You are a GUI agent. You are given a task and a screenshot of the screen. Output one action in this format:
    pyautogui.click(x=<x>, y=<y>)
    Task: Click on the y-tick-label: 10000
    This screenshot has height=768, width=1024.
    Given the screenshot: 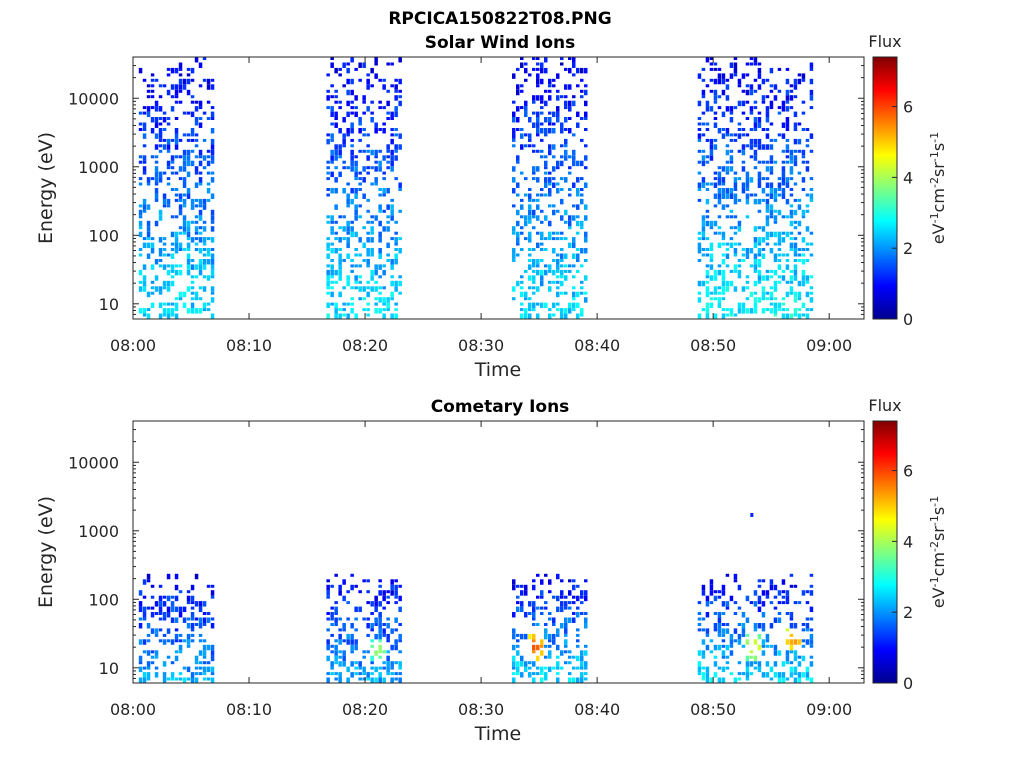 What is the action you would take?
    pyautogui.click(x=93, y=98)
    